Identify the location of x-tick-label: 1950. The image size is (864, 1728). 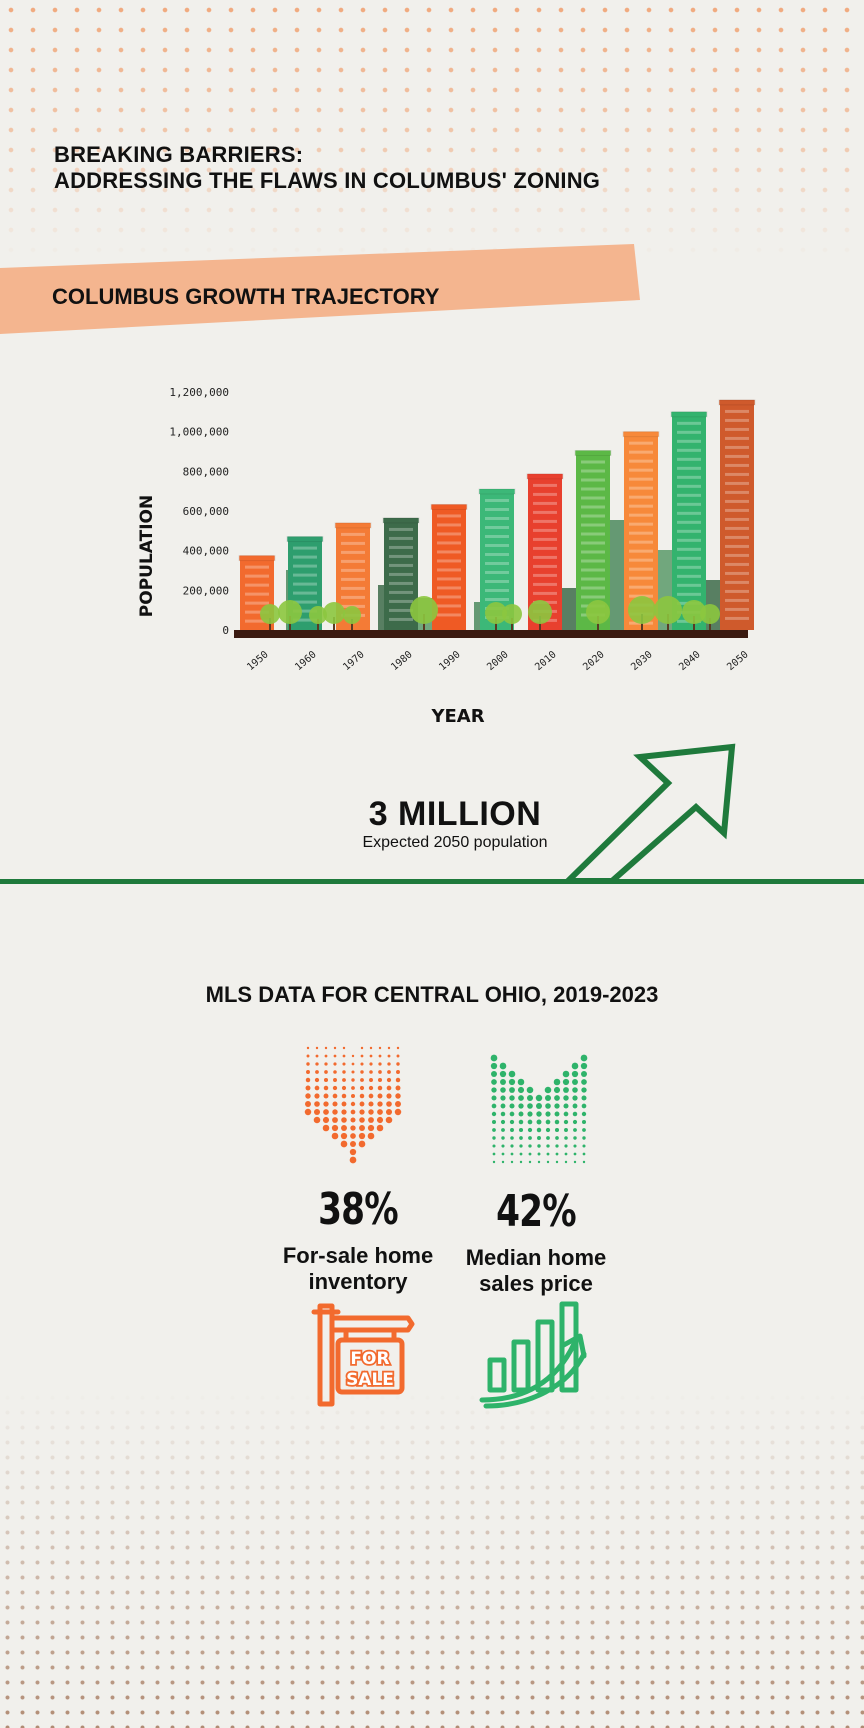
(258, 661).